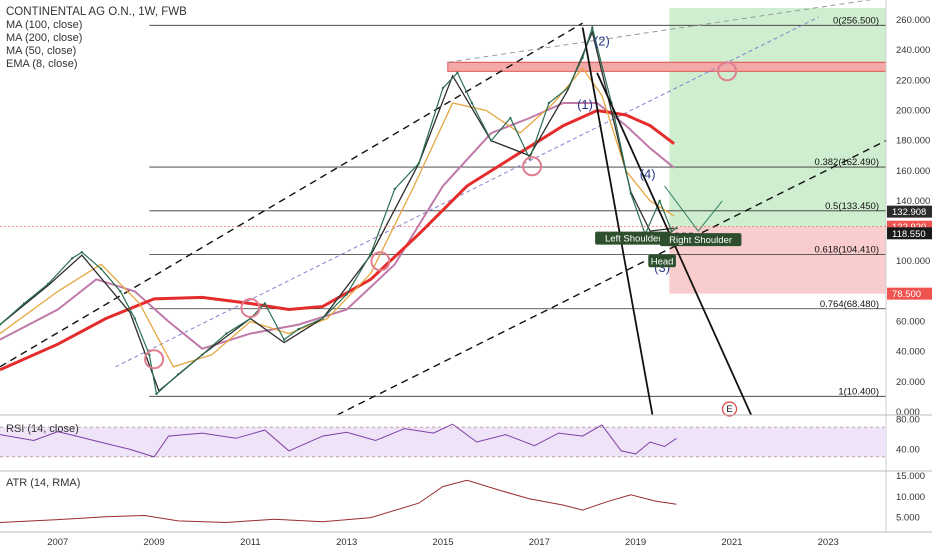 The width and height of the screenshot is (932, 550). What do you see at coordinates (43, 483) in the screenshot?
I see `atr-panel-label: ATR (14, RMA)` at bounding box center [43, 483].